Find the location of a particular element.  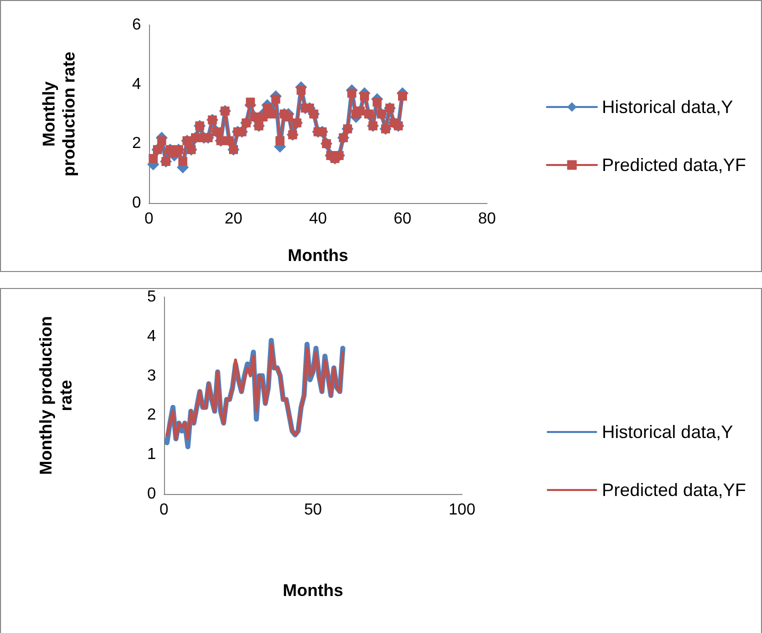

y-tick-label: 3 is located at coordinates (151, 375).